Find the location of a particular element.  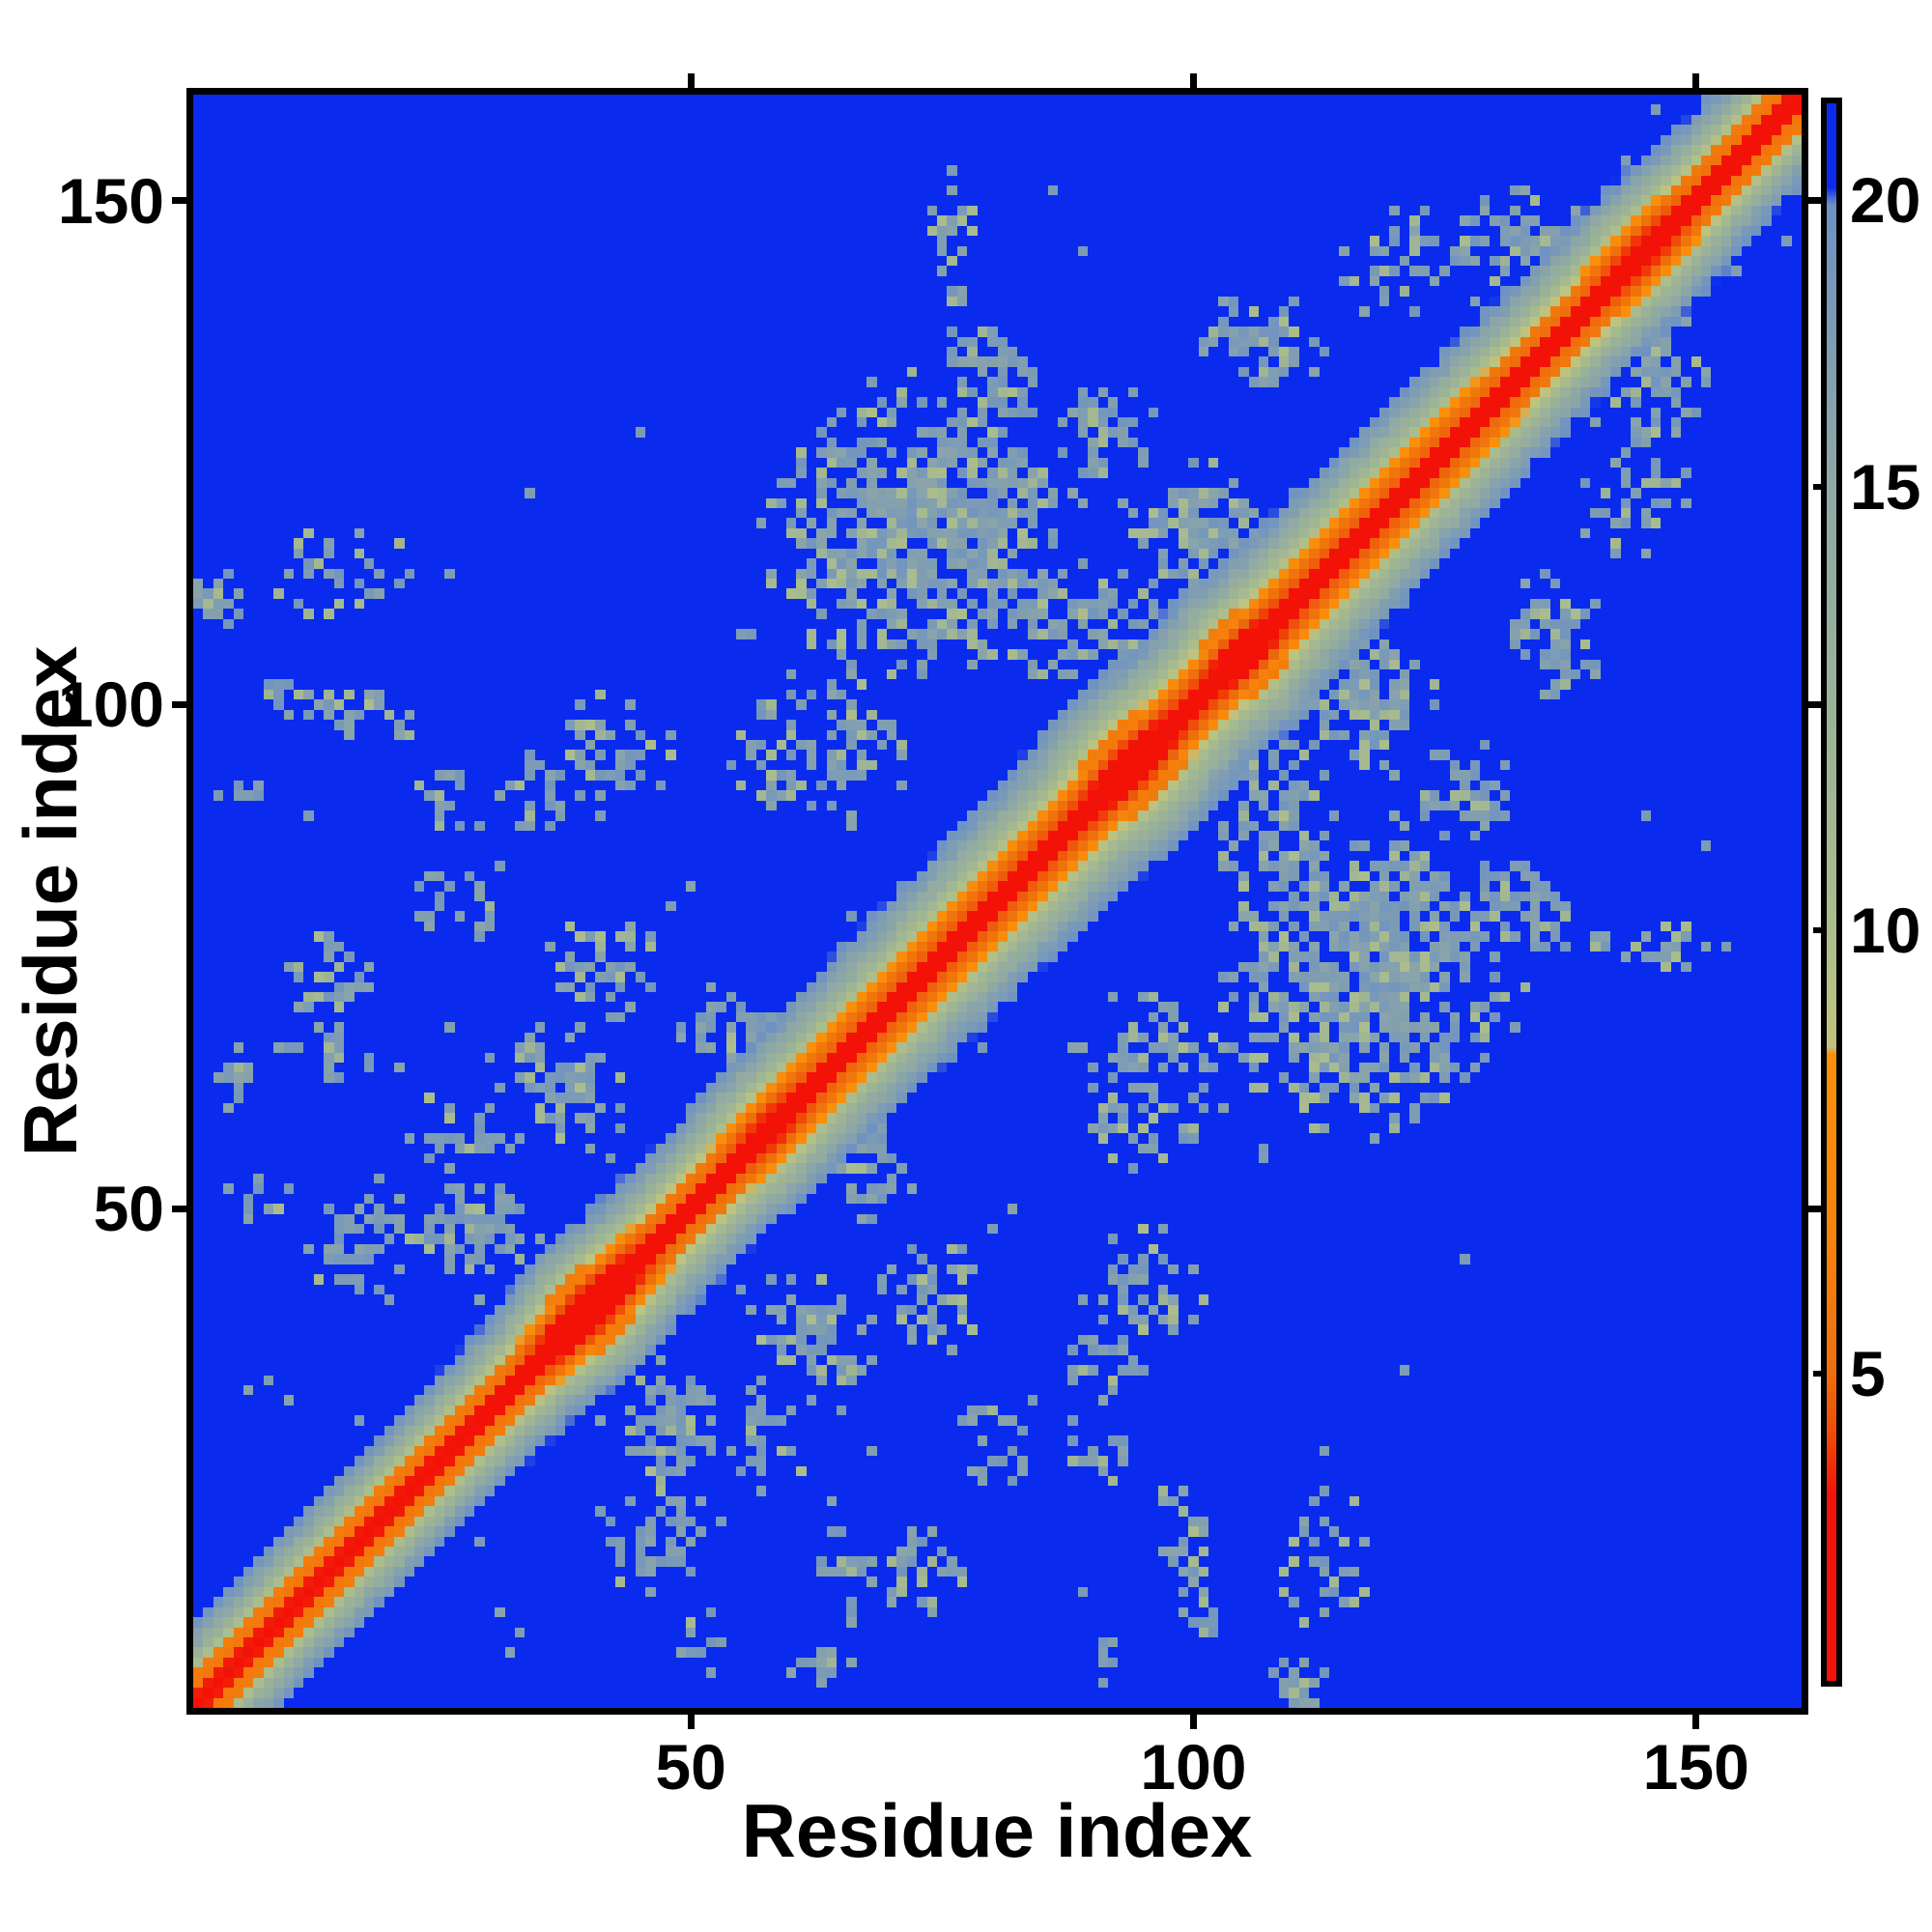

y-tick-label: 50 is located at coordinates (128, 1209).